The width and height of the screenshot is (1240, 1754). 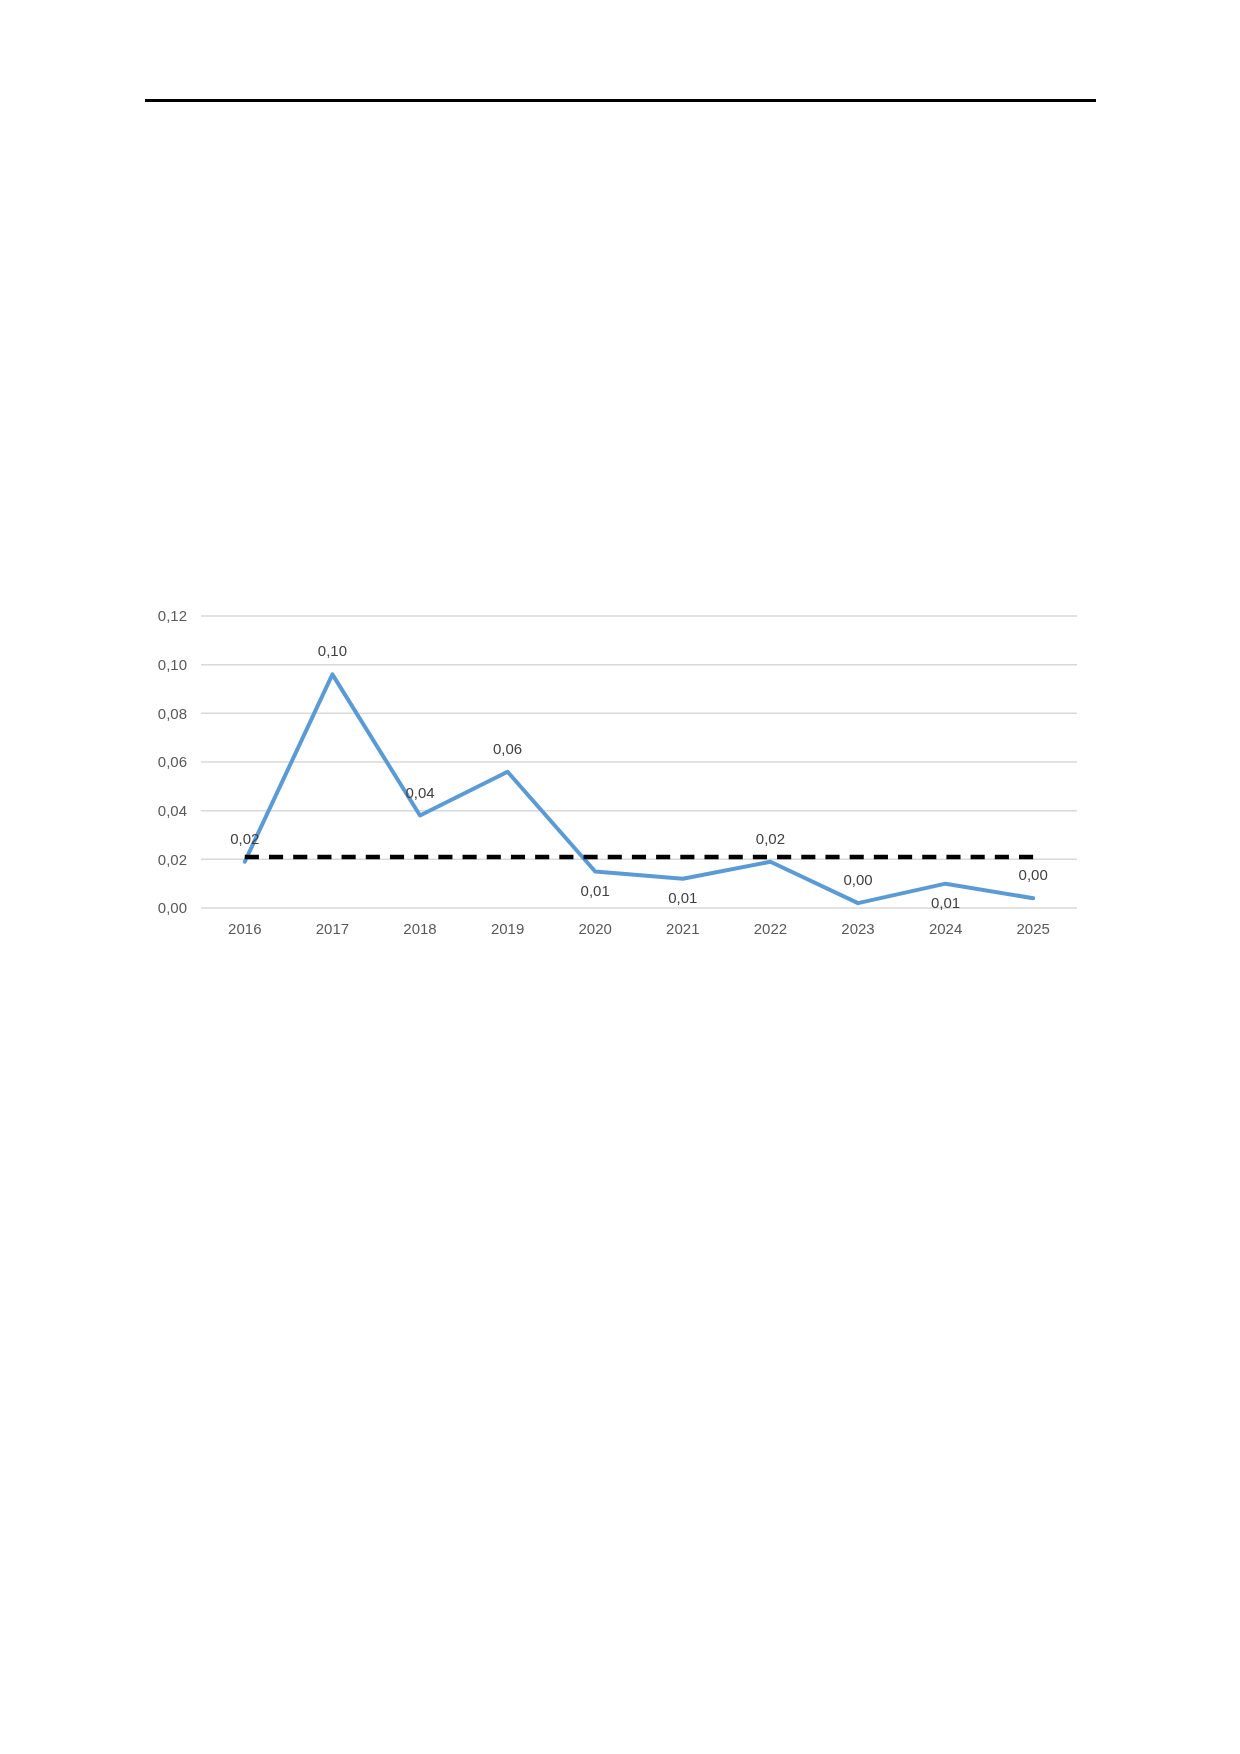 What do you see at coordinates (420, 928) in the screenshot?
I see `x-tick-label: 2018` at bounding box center [420, 928].